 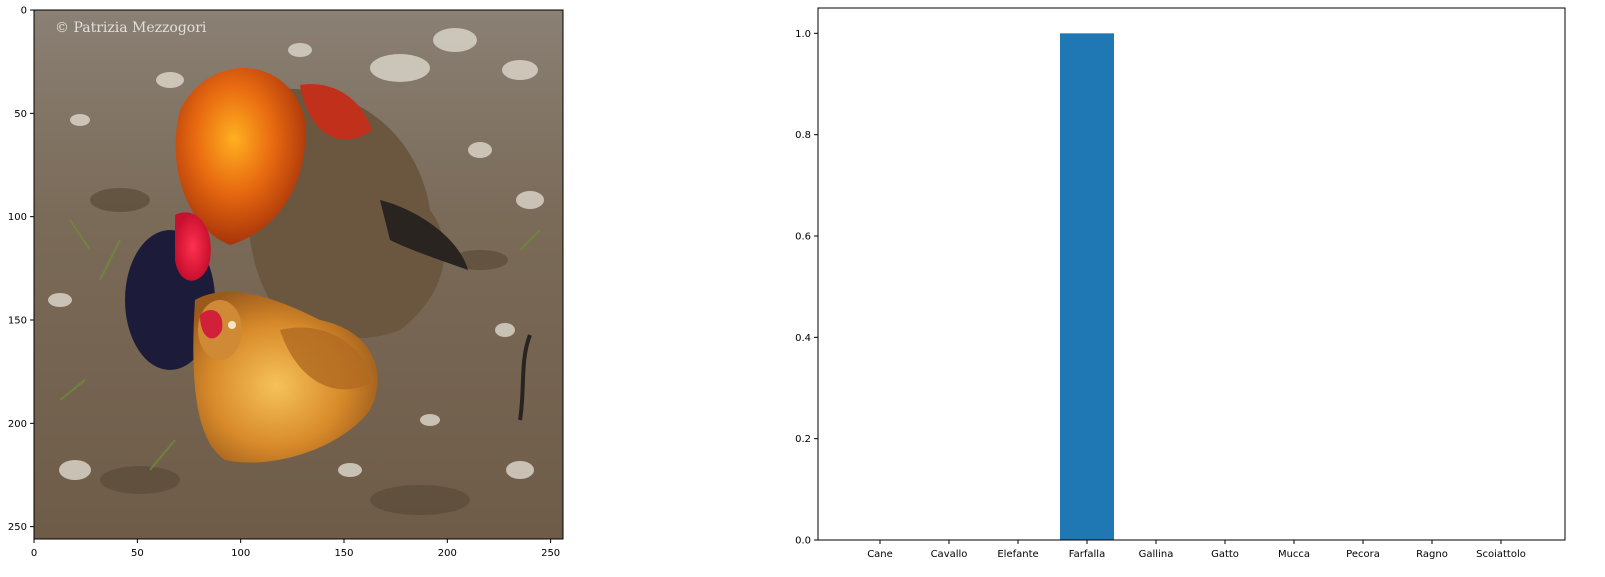 I want to click on image-y-axis: 0 50 100 150 200 250, so click(x=21, y=269).